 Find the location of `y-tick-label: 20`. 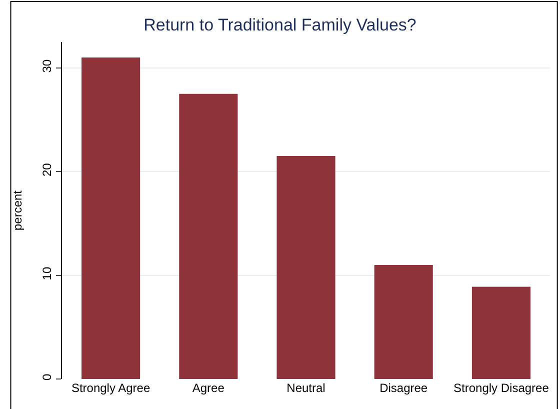

y-tick-label: 20 is located at coordinates (47, 169).